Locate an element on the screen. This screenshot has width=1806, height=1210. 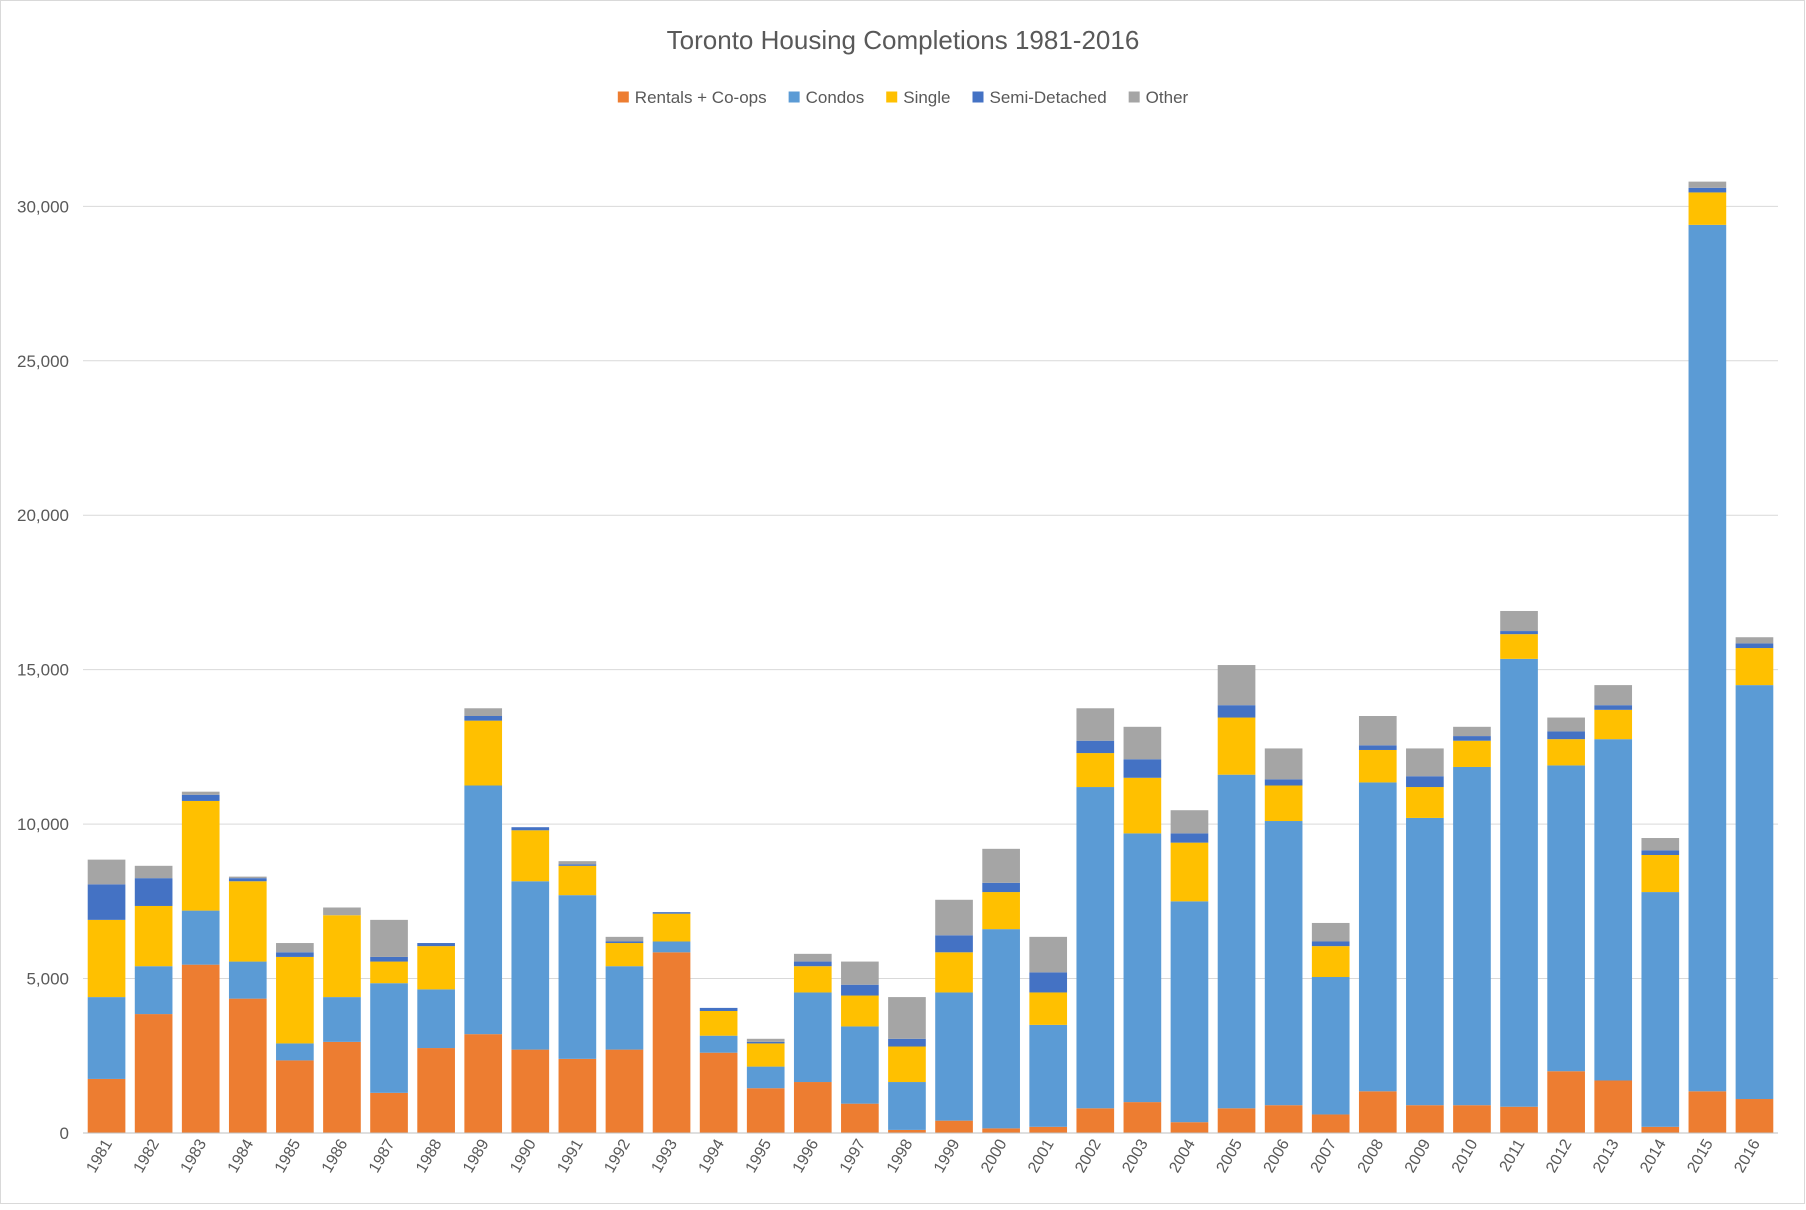
bar-segment-rentals-co-ops-1994 is located at coordinates (718, 1092).